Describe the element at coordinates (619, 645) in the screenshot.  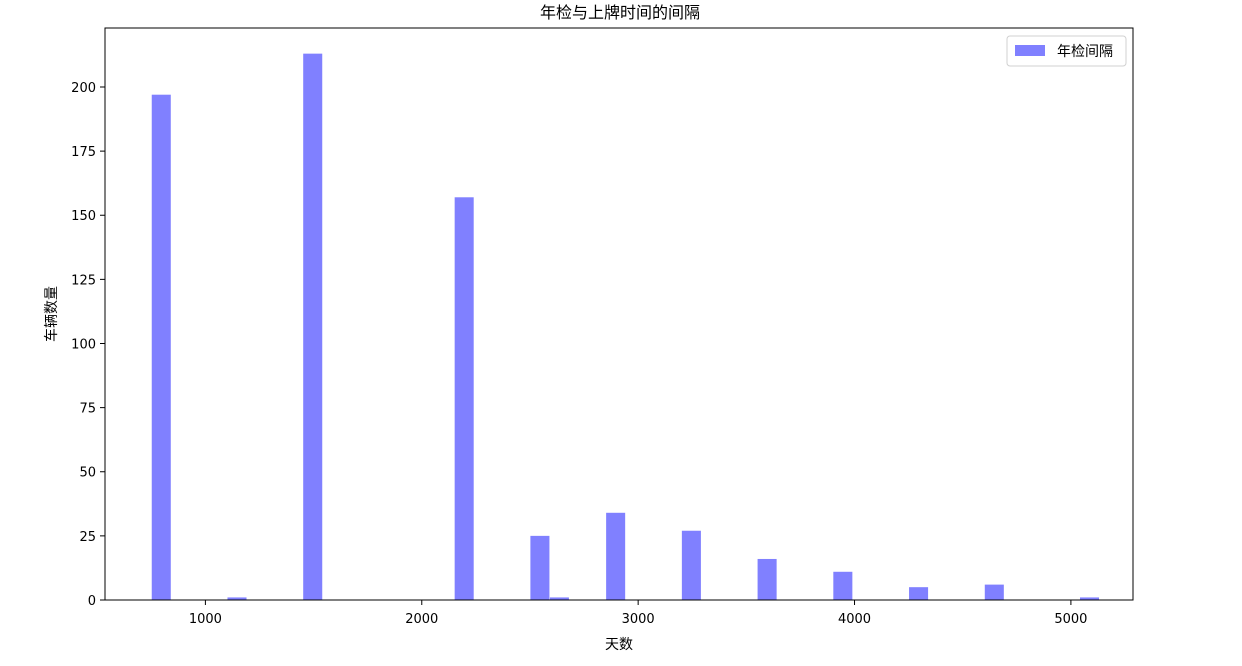
I see `x-axis-title: 天数` at that location.